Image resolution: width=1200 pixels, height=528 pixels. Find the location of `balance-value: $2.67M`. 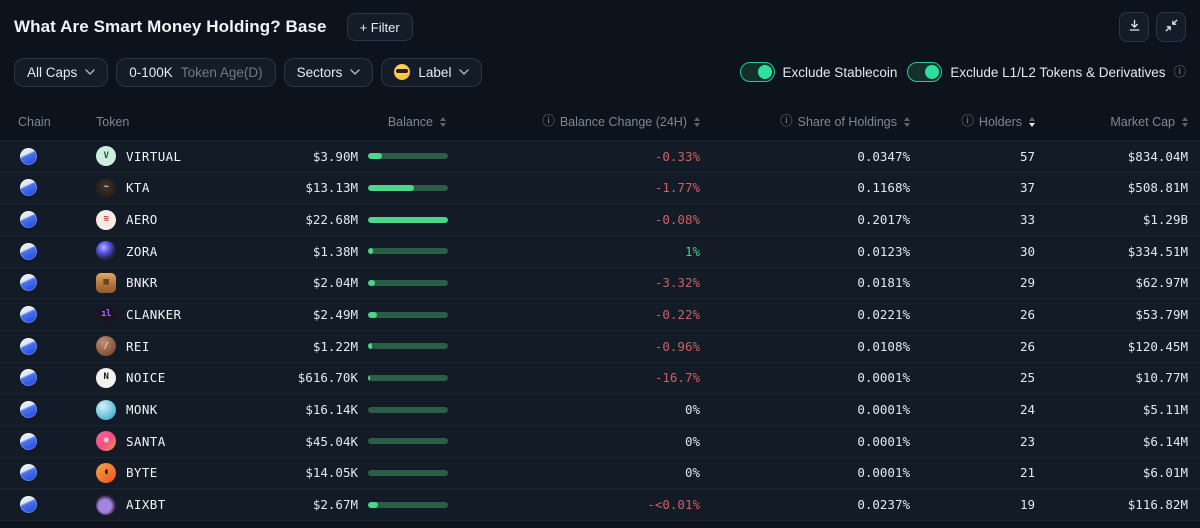

balance-value: $2.67M is located at coordinates (335, 505).